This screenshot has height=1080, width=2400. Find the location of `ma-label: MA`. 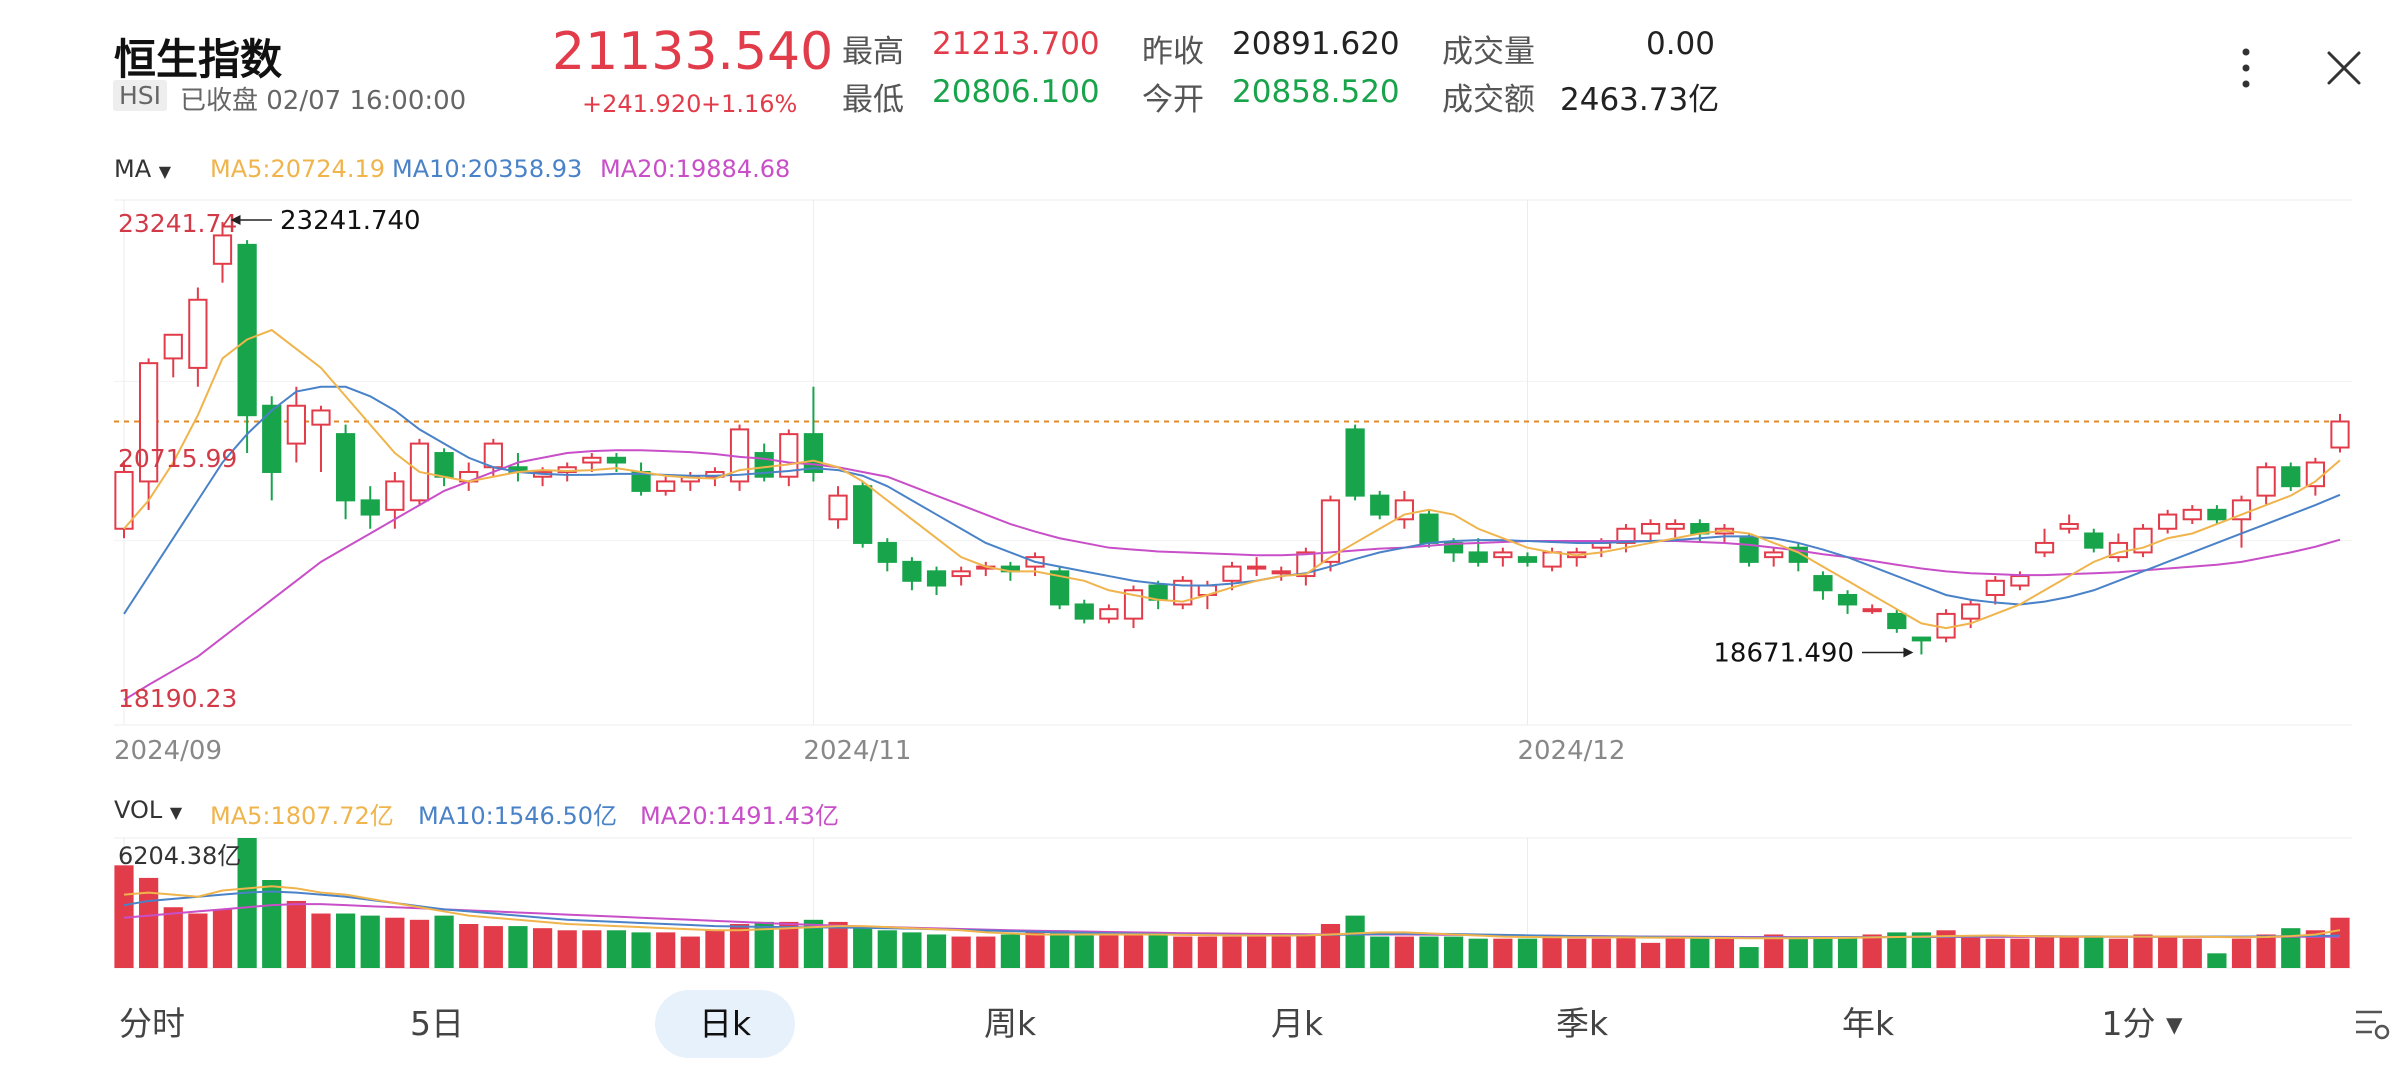

ma-label: MA is located at coordinates (133, 169).